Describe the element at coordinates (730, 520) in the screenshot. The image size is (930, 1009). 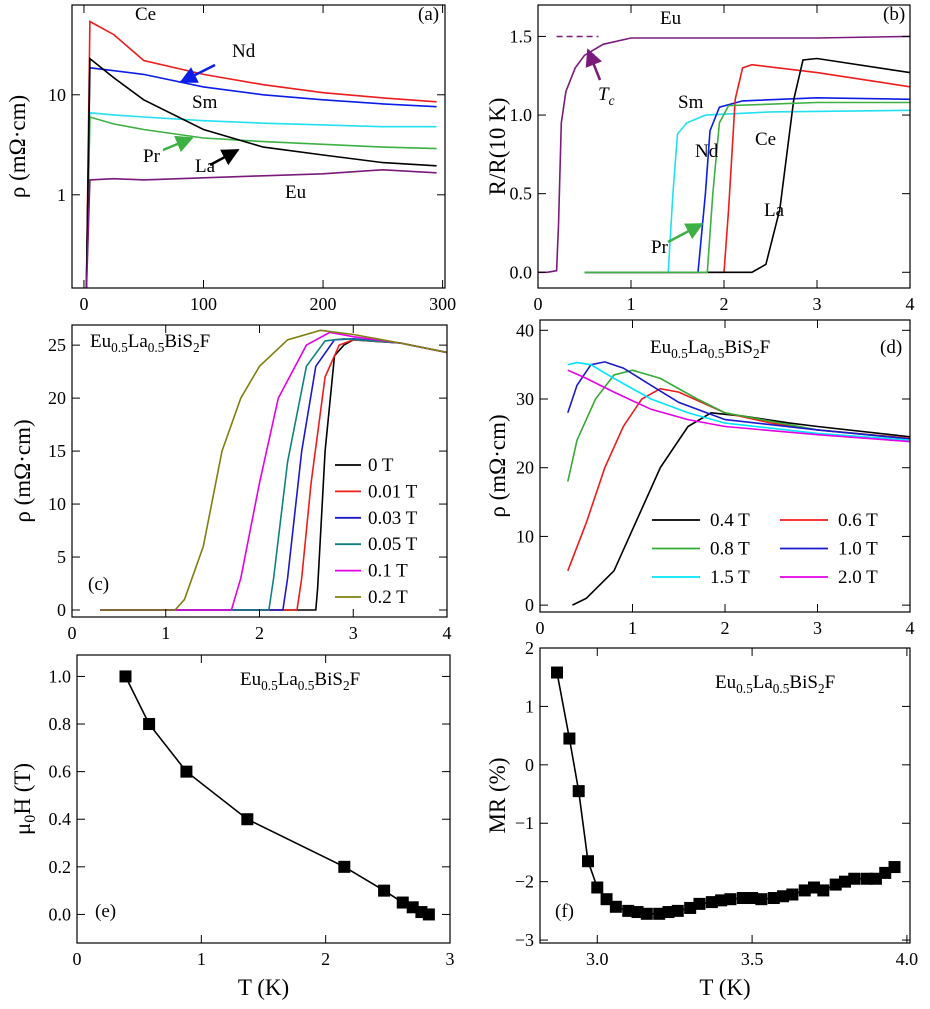
I see `legend-label: 0.4 T` at that location.